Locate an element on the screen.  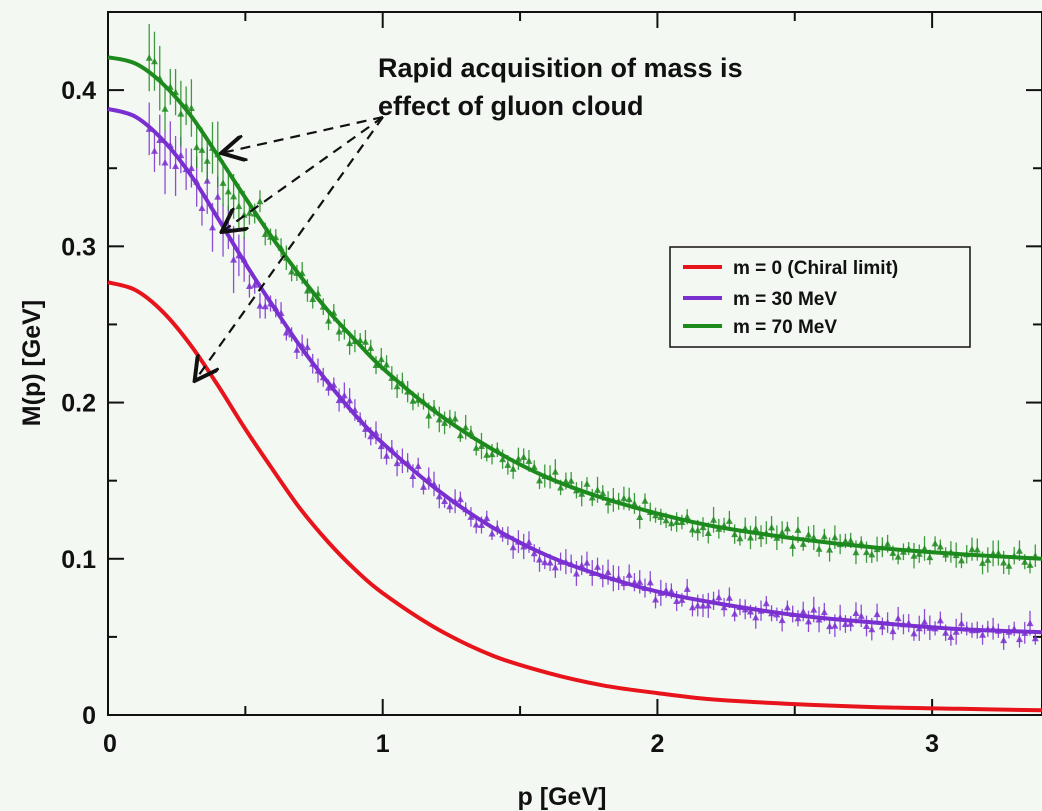
y-tick-label: 0.1 is located at coordinates (78, 560).